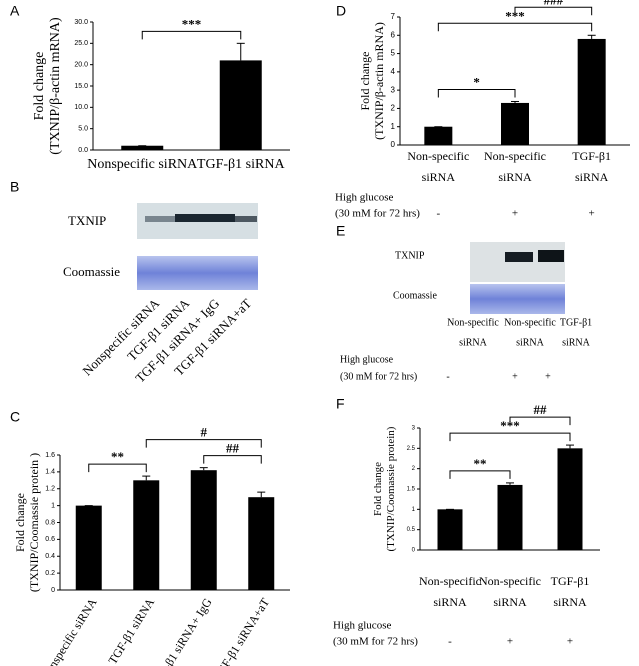 This screenshot has height=666, width=639. What do you see at coordinates (50, 489) in the screenshot?
I see `y-tick-label: 1.2` at bounding box center [50, 489].